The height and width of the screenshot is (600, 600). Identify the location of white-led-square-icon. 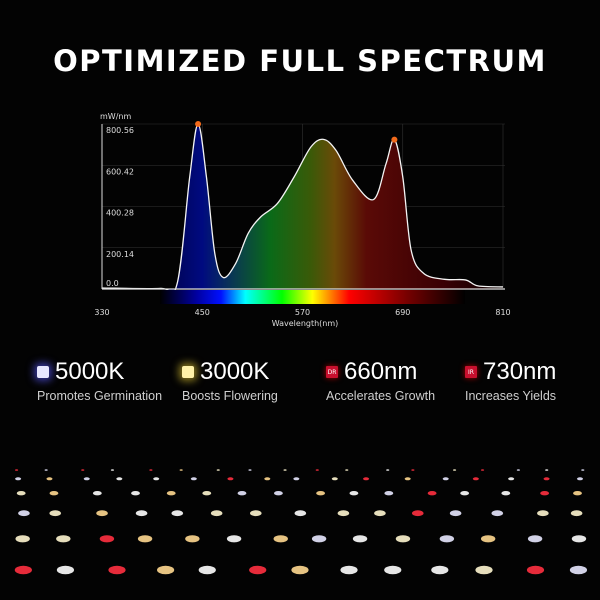
(43, 372).